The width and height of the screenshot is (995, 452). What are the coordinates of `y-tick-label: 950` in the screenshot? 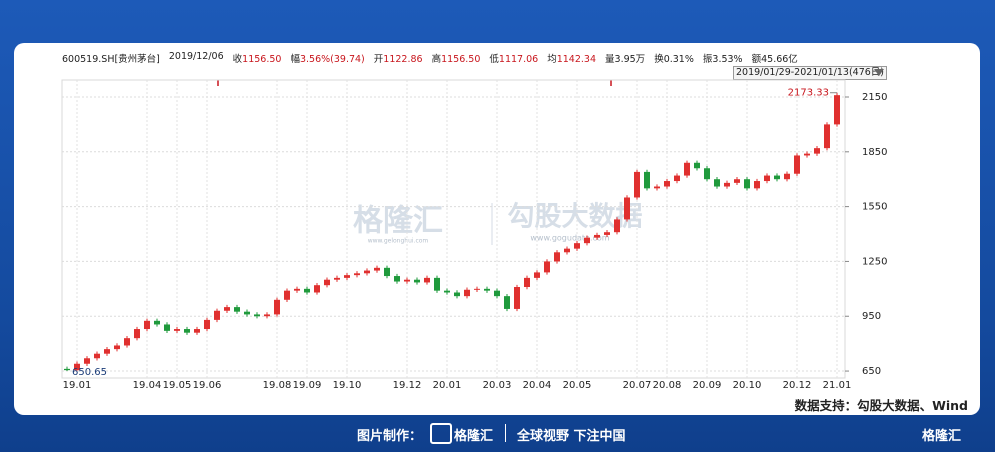 It's located at (871, 316).